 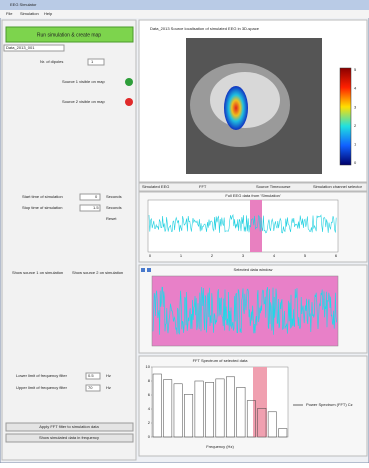 I want to click on menu-item: Simulation, so click(x=29, y=13).